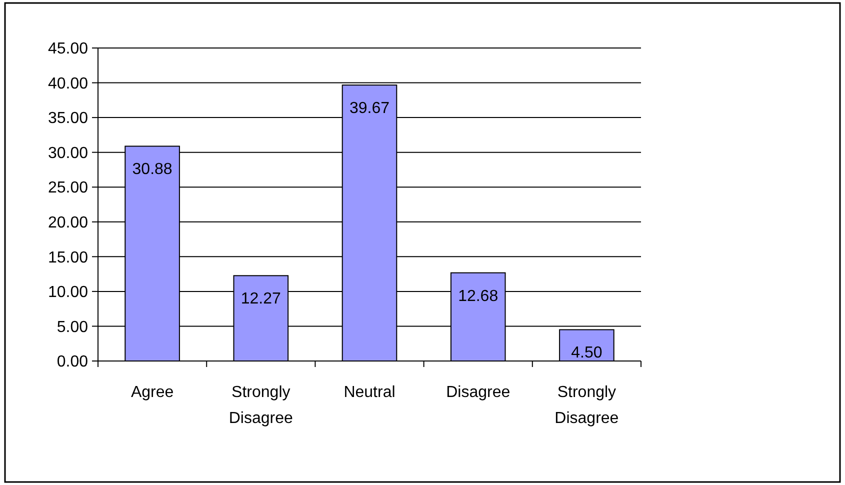 The image size is (845, 485). Describe the element at coordinates (152, 169) in the screenshot. I see `data-label: 30.88` at that location.